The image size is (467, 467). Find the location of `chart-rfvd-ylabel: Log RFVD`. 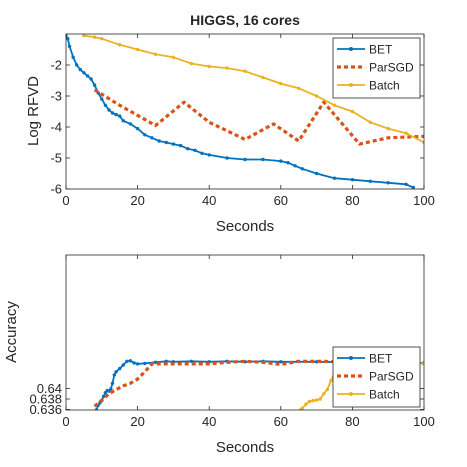

chart-rfvd-ylabel: Log RFVD is located at coordinates (33, 111).